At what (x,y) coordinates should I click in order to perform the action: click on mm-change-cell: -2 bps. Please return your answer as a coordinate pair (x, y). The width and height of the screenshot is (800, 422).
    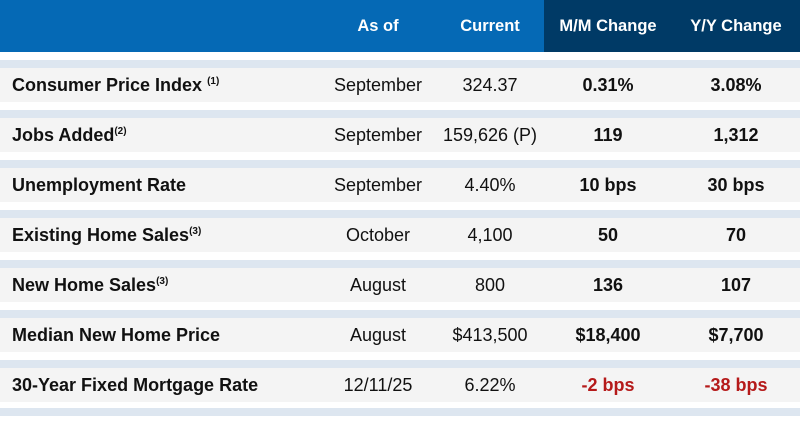
    Looking at the image, I should click on (608, 385).